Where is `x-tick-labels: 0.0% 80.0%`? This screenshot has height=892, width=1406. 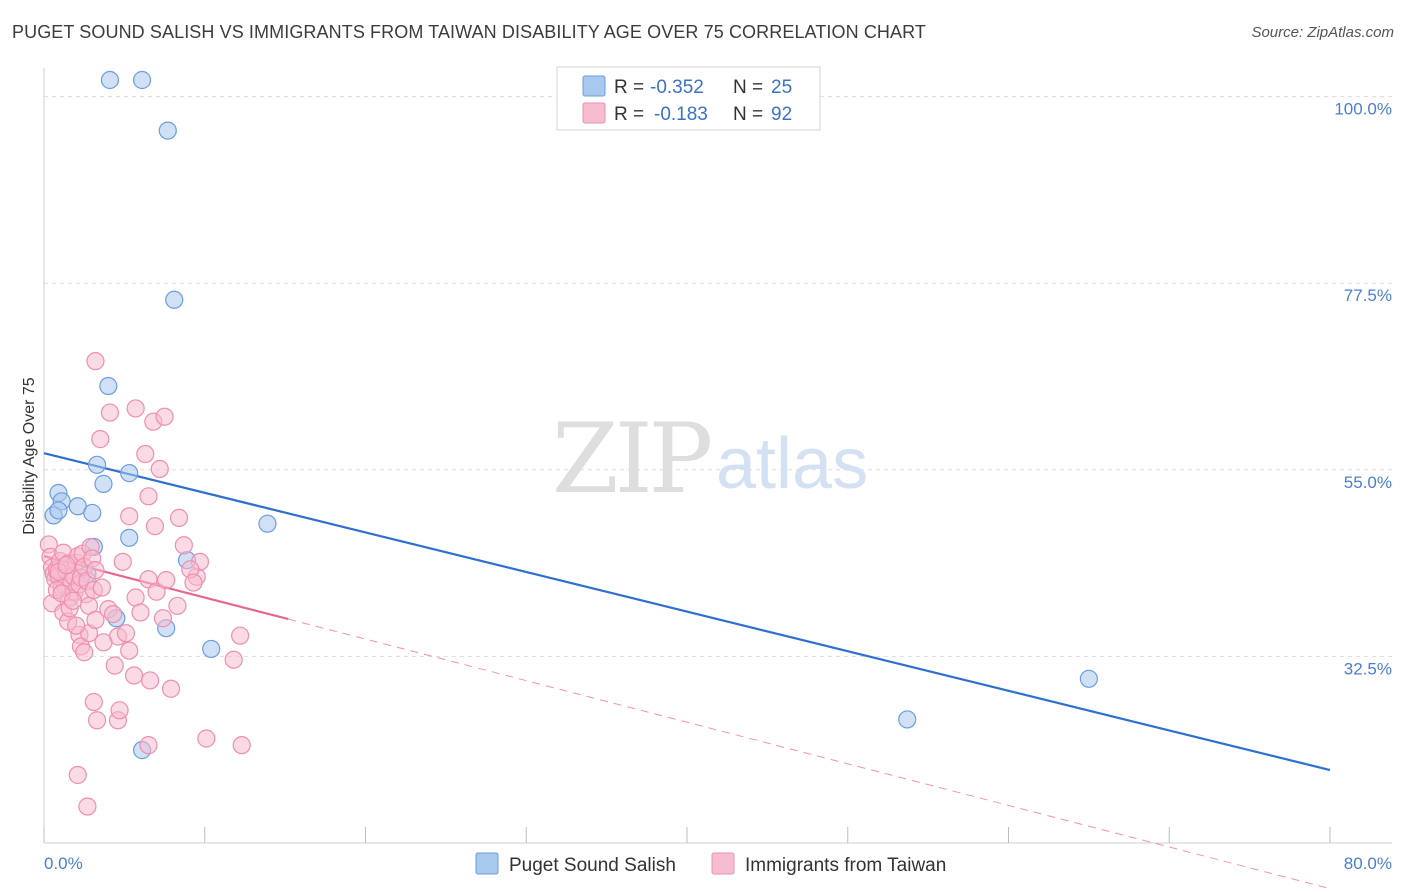
x-tick-labels: 0.0% 80.0% is located at coordinates (718, 863).